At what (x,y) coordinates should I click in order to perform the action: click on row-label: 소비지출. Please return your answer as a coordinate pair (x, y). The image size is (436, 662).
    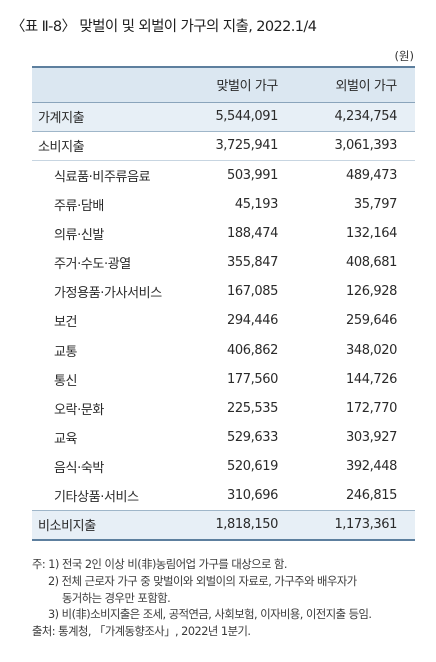
    Looking at the image, I should click on (108, 146).